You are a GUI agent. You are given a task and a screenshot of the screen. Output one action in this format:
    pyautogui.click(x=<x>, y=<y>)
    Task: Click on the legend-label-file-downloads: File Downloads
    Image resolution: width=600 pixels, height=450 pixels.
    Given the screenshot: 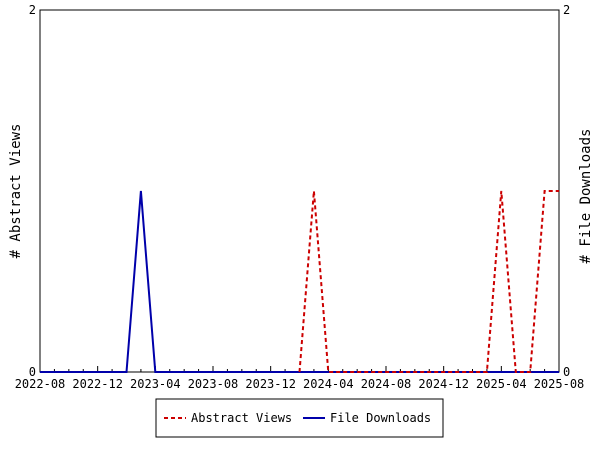 What is the action you would take?
    pyautogui.click(x=380, y=418)
    